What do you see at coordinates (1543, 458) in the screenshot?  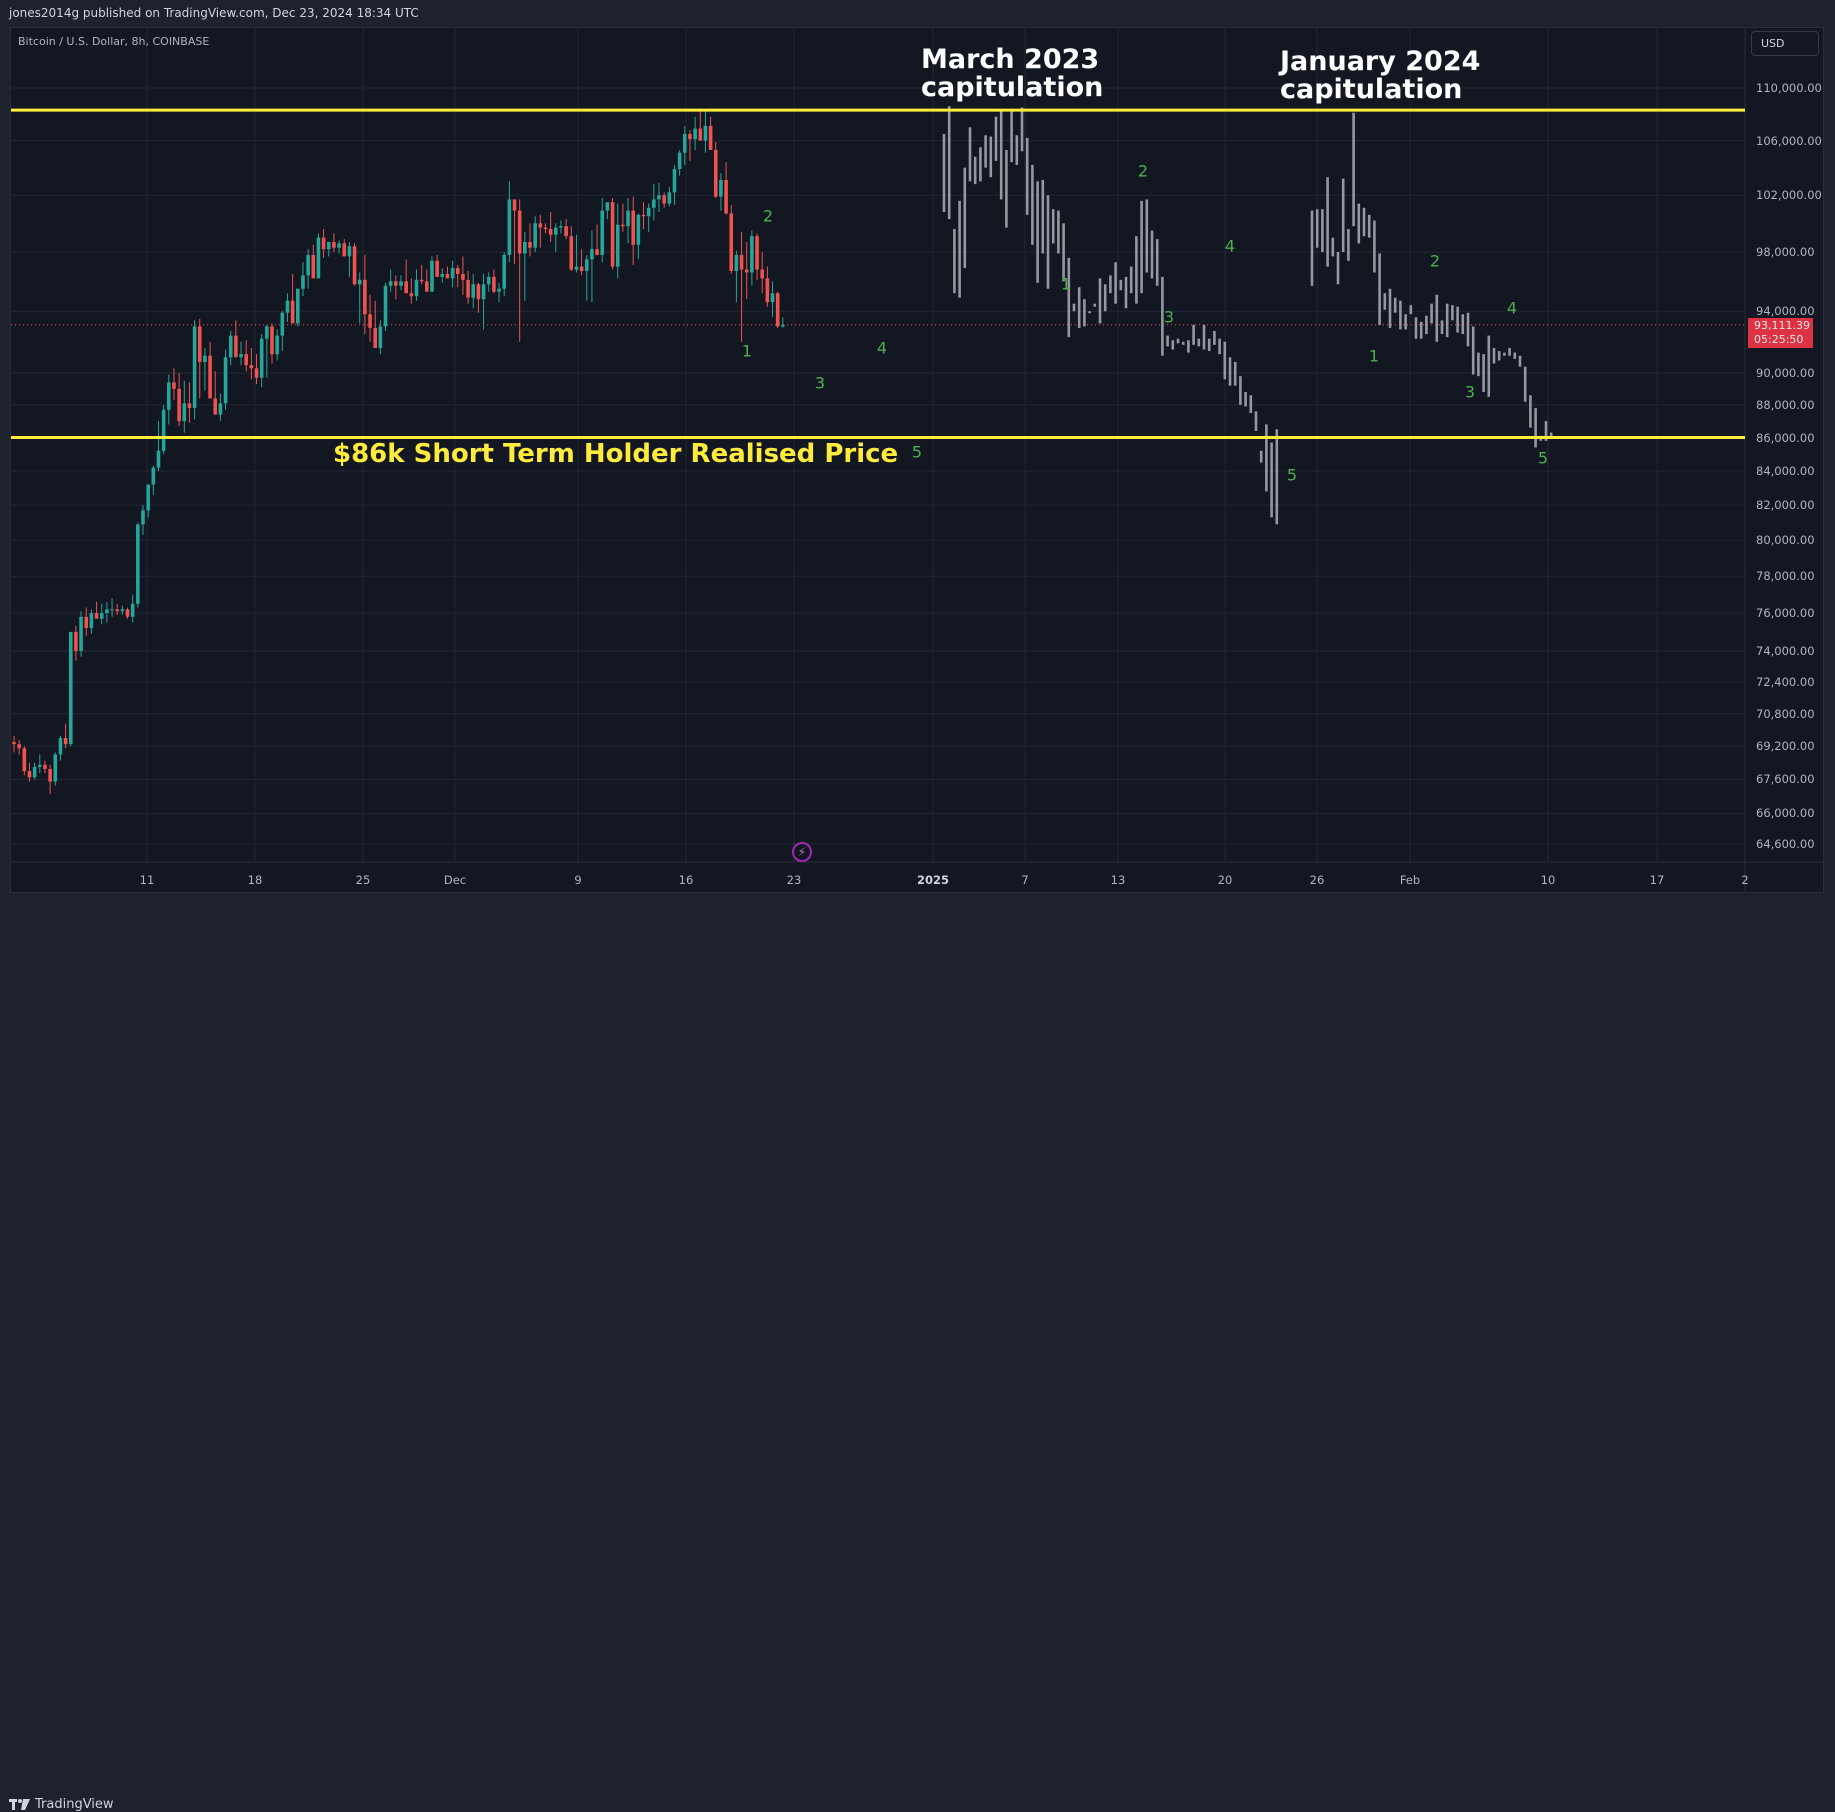 I see `wave-count-label: 5` at bounding box center [1543, 458].